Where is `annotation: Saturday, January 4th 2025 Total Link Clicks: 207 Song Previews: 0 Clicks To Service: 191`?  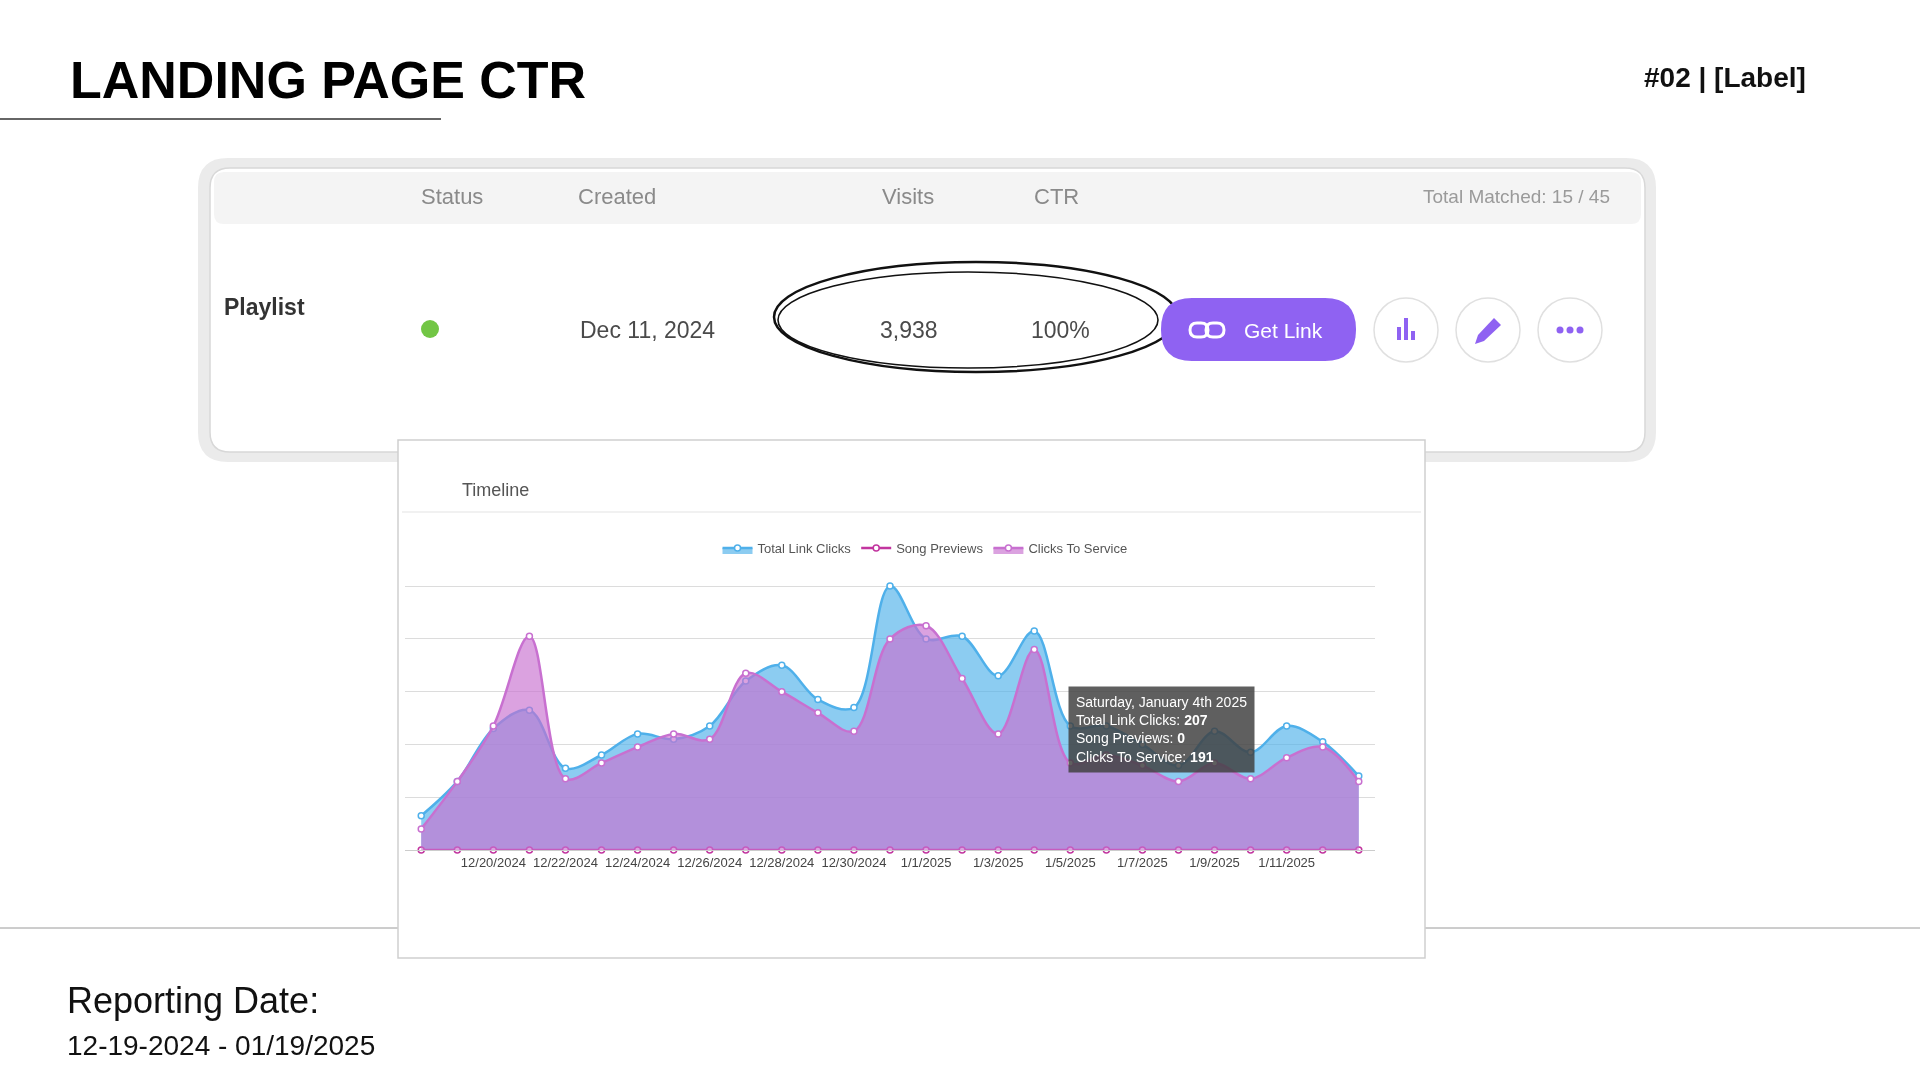
annotation: Saturday, January 4th 2025 Total Link Clicks: 207 Song Previews: 0 Clicks To Service: 191 is located at coordinates (1162, 729).